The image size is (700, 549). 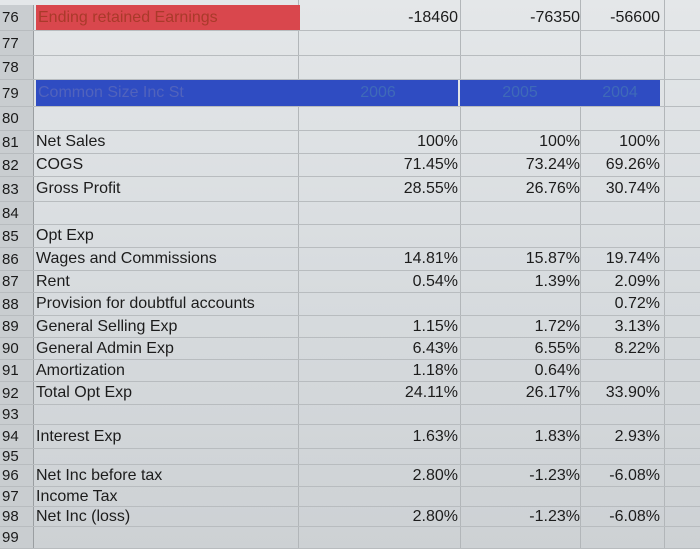 I want to click on value-cell-v2005: 6.55%, so click(x=557, y=348).